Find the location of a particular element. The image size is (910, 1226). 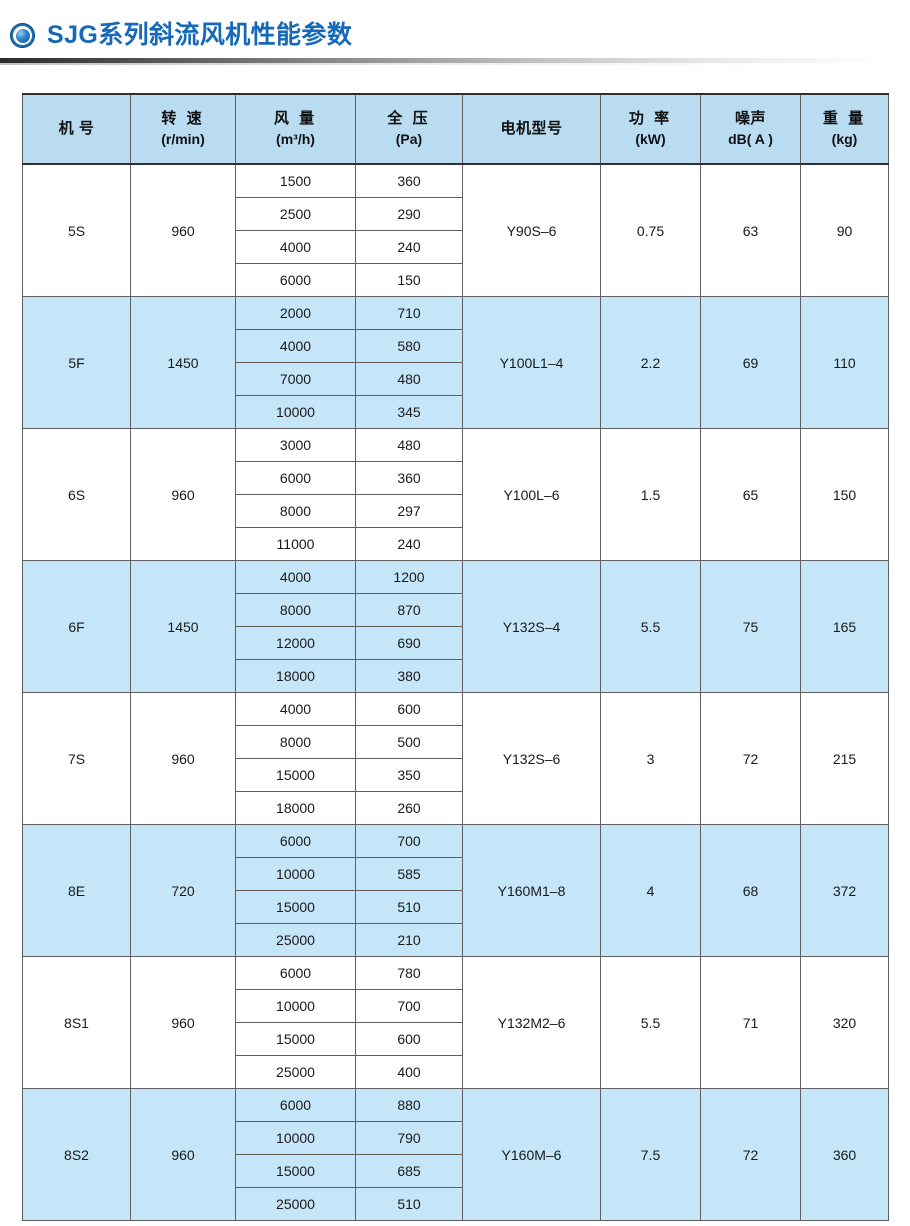

column-header-speed-unit: (r/min) is located at coordinates (183, 138).